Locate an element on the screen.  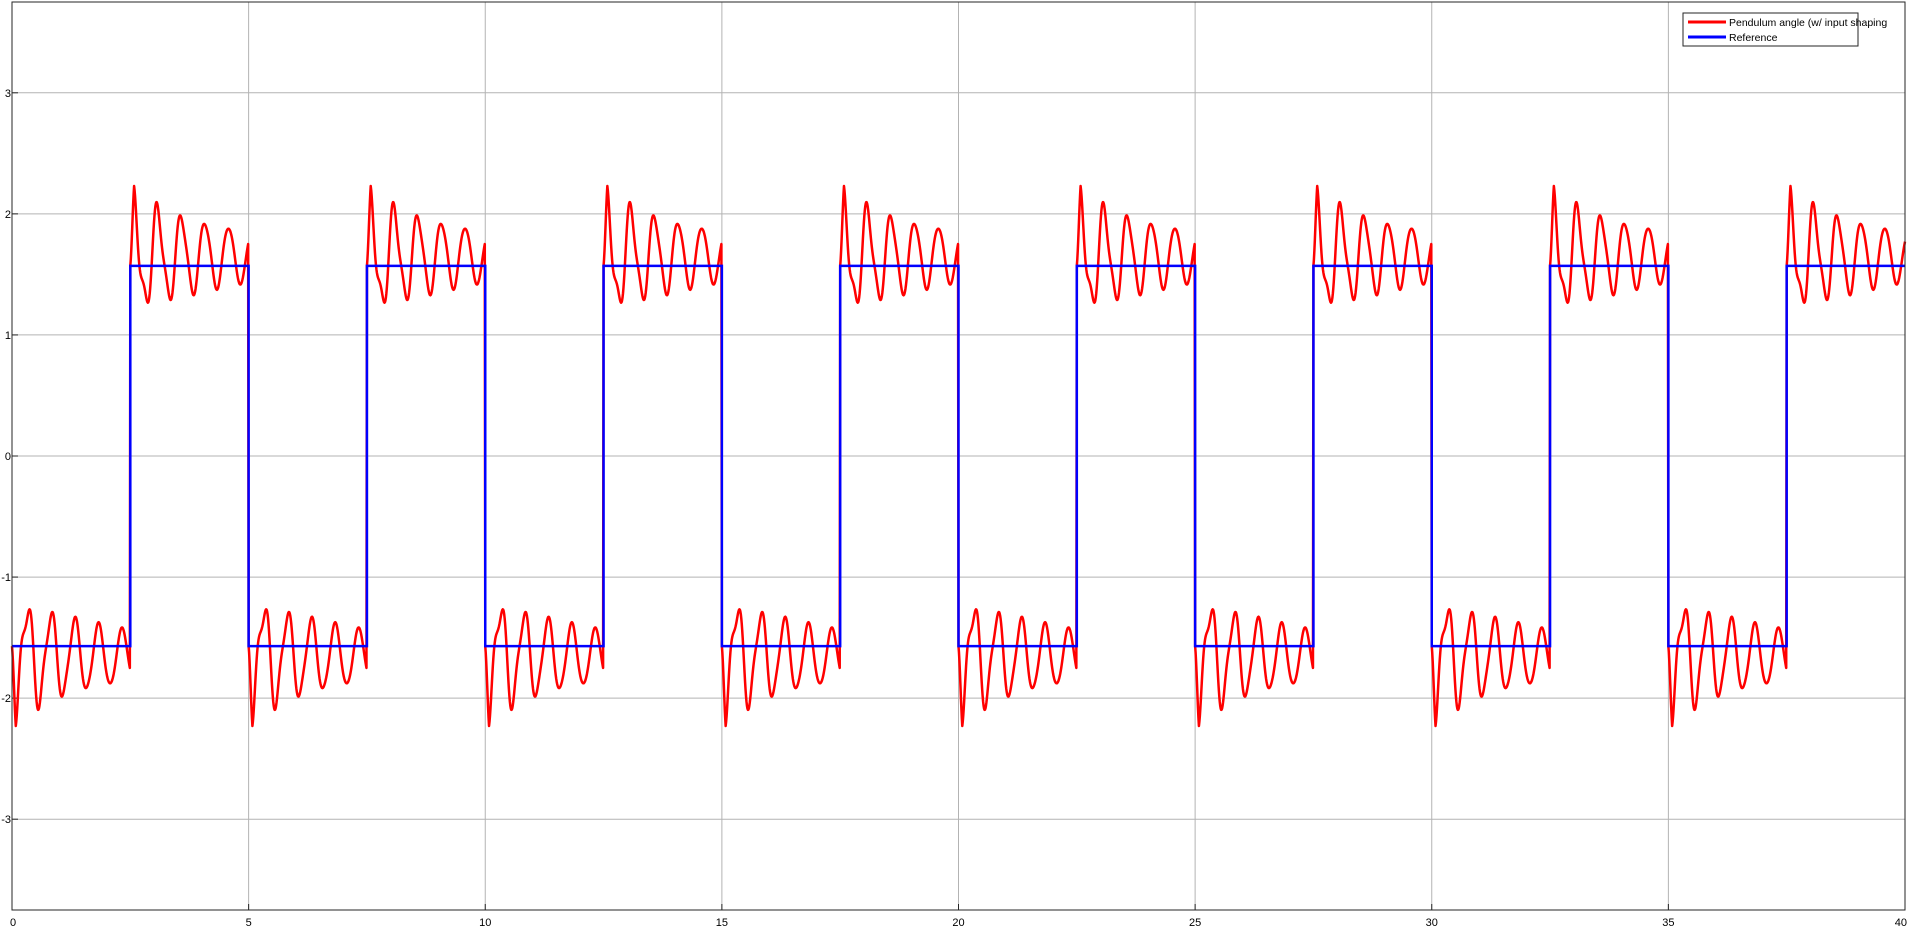
y-tick-label: -1 is located at coordinates (6, 578).